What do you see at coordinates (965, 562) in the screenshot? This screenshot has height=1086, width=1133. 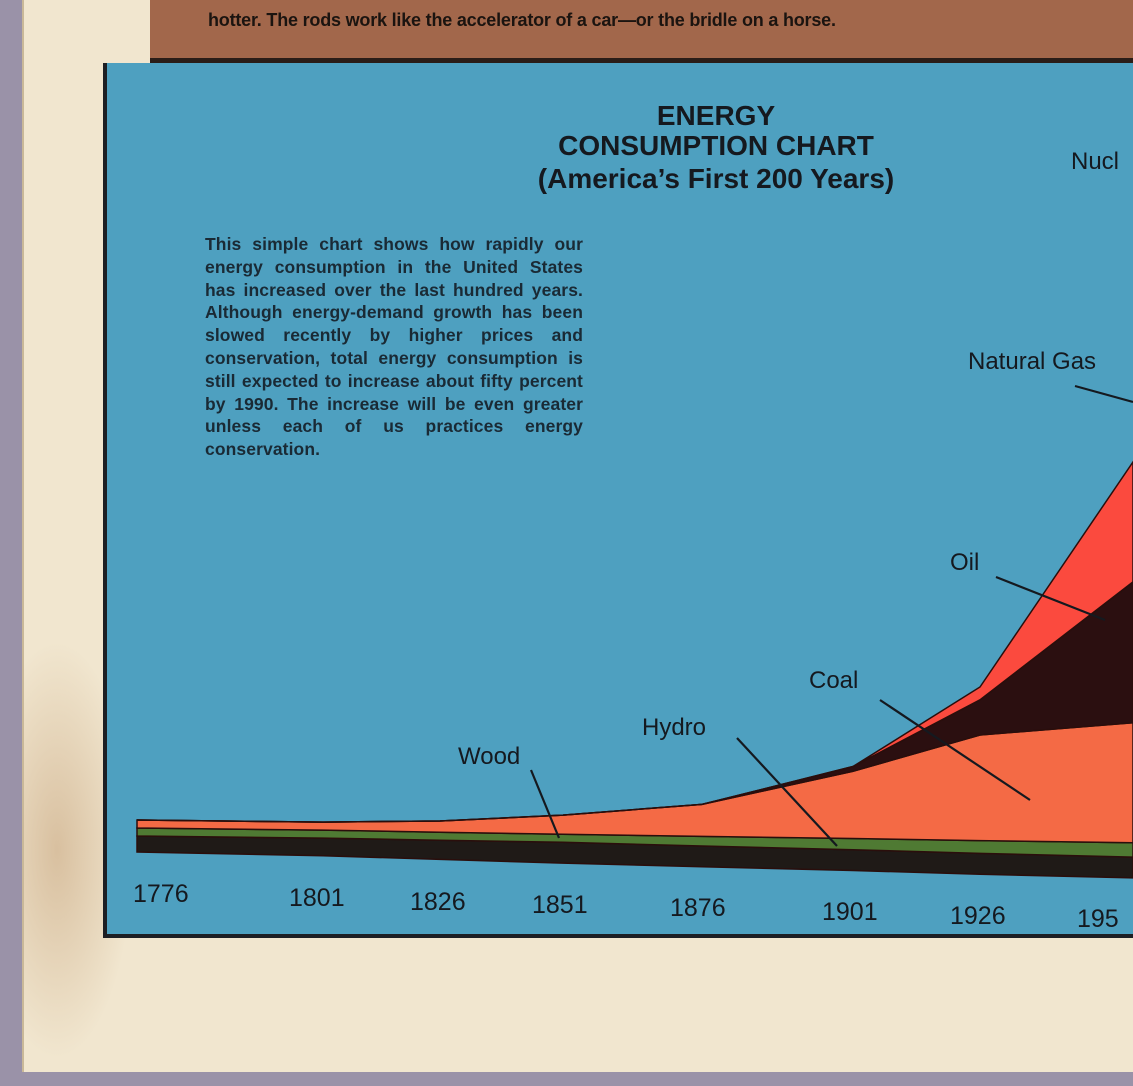 I see `series-label-oil: Oil` at bounding box center [965, 562].